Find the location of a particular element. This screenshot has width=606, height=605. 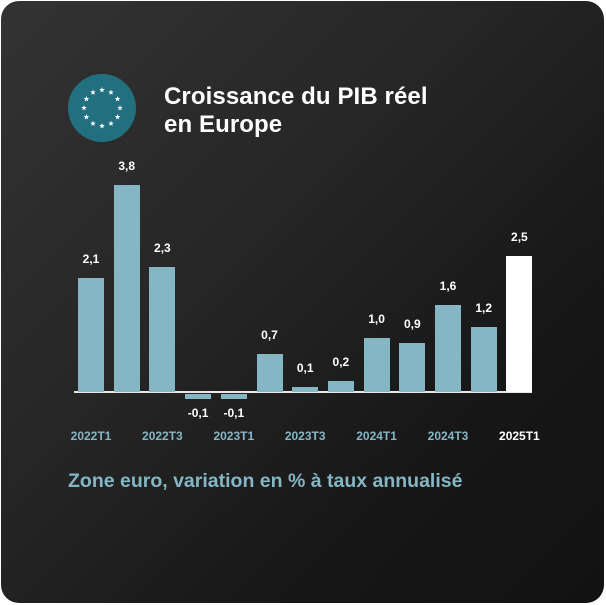

zero-baseline is located at coordinates (303, 392).